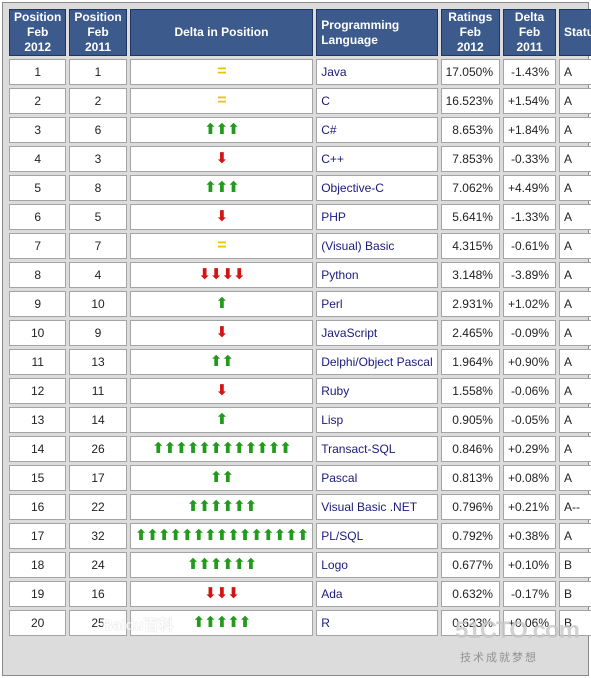  Describe the element at coordinates (300, 304) in the screenshot. I see `table-row: 9 10 ⬆ Perl 2.931% +1.02% A` at that location.